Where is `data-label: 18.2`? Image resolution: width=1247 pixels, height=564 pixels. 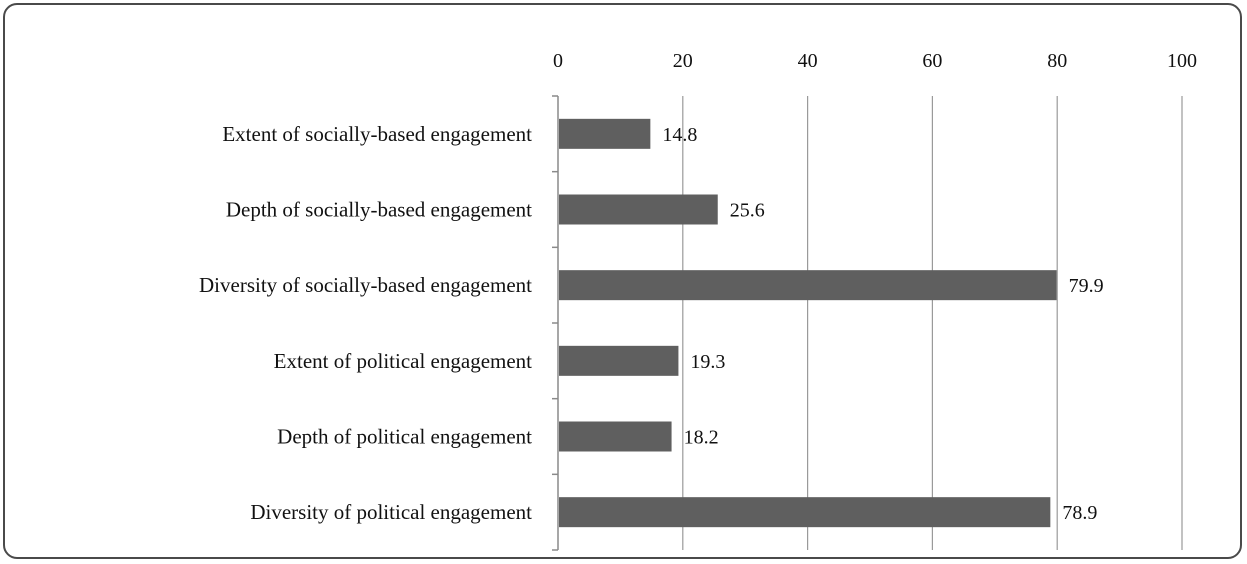
data-label: 18.2 is located at coordinates (701, 438).